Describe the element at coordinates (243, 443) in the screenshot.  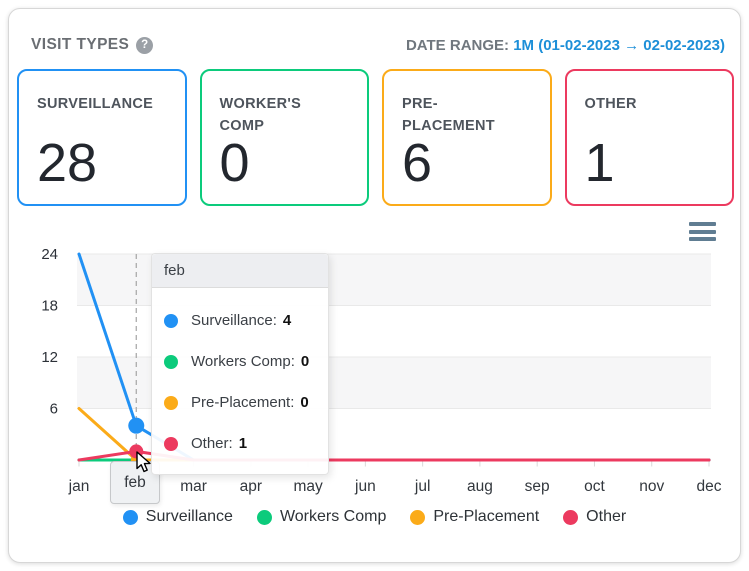
I see `tooltip-row-value: 1` at that location.